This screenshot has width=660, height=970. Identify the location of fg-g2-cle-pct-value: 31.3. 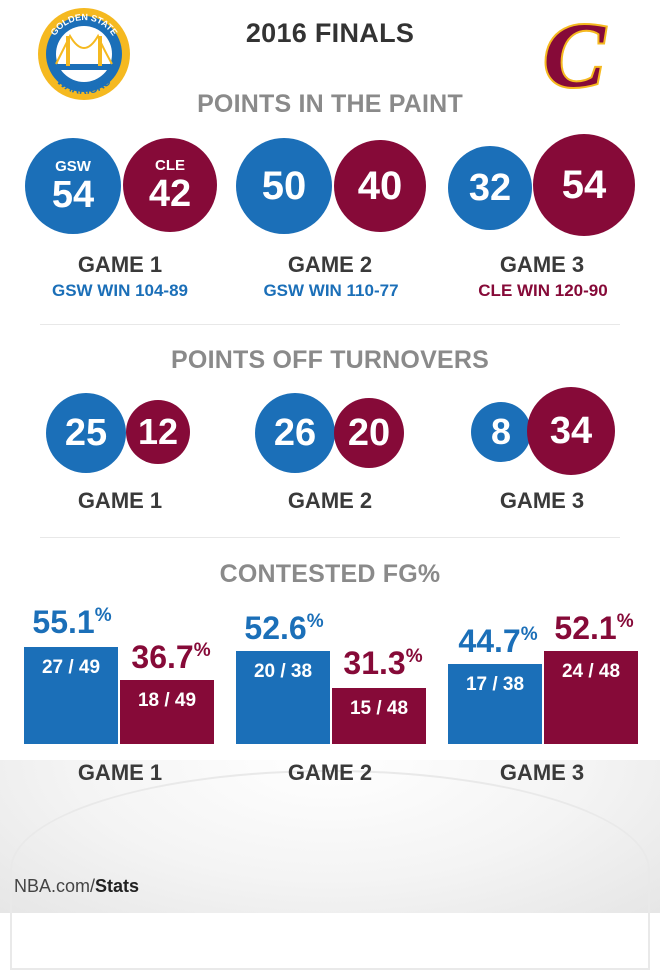
(374, 663).